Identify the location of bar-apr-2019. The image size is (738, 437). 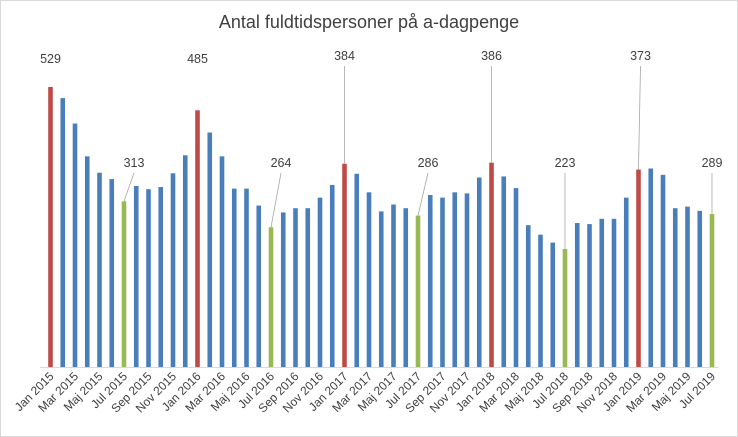
(675, 287).